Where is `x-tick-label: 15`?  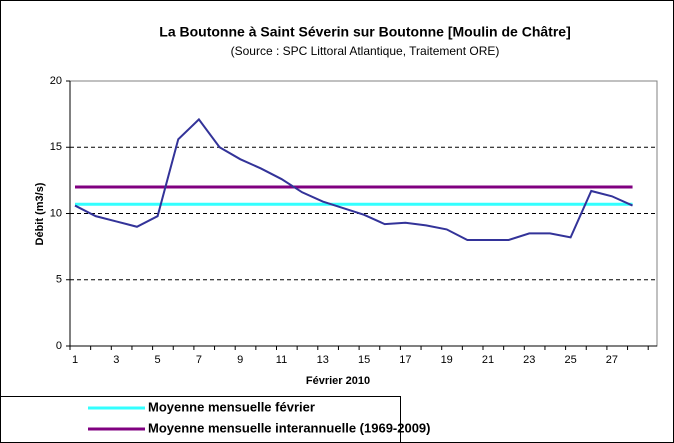
x-tick-label: 15 is located at coordinates (364, 360).